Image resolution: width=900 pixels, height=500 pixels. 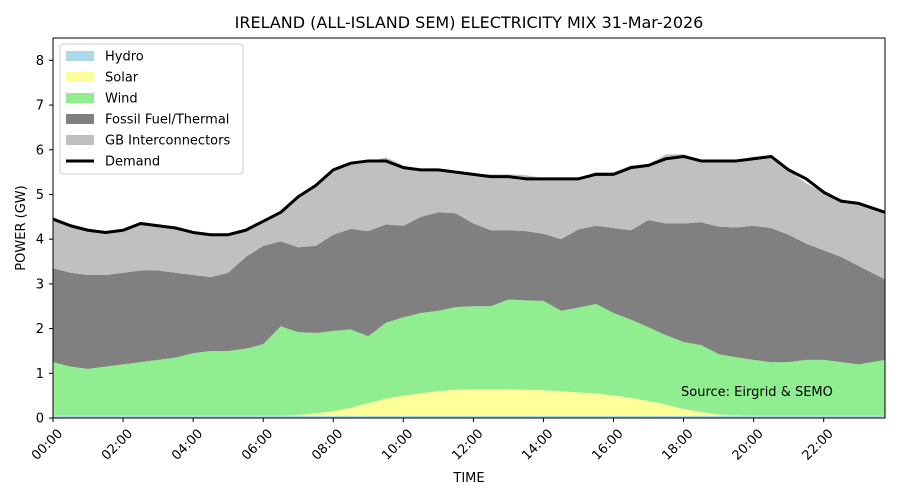 What do you see at coordinates (132, 162) in the screenshot?
I see `legend-label: Demand` at bounding box center [132, 162].